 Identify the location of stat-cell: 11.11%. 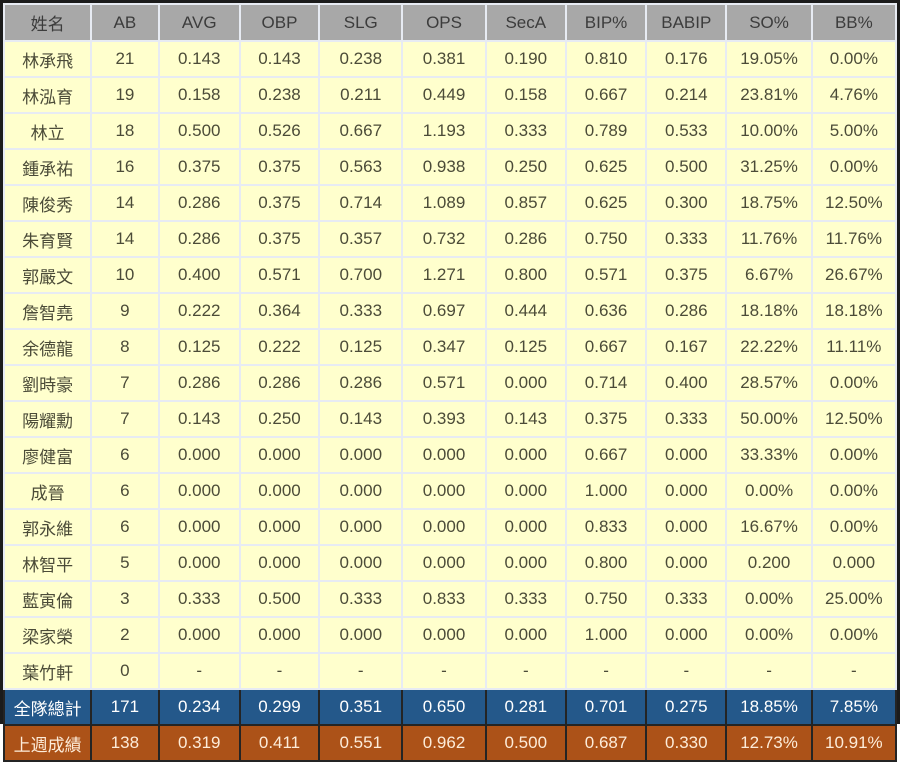
(854, 347).